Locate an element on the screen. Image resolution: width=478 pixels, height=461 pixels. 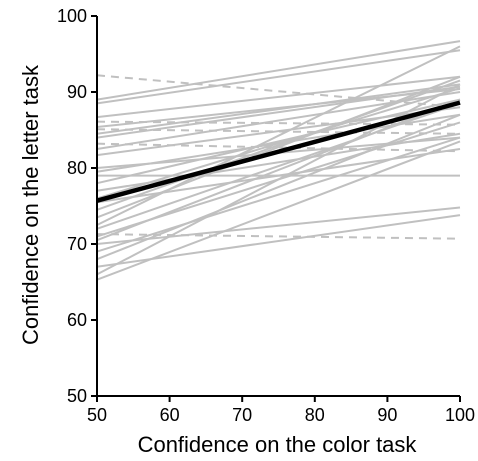
x-tick-label-90: 90 is located at coordinates (387, 415).